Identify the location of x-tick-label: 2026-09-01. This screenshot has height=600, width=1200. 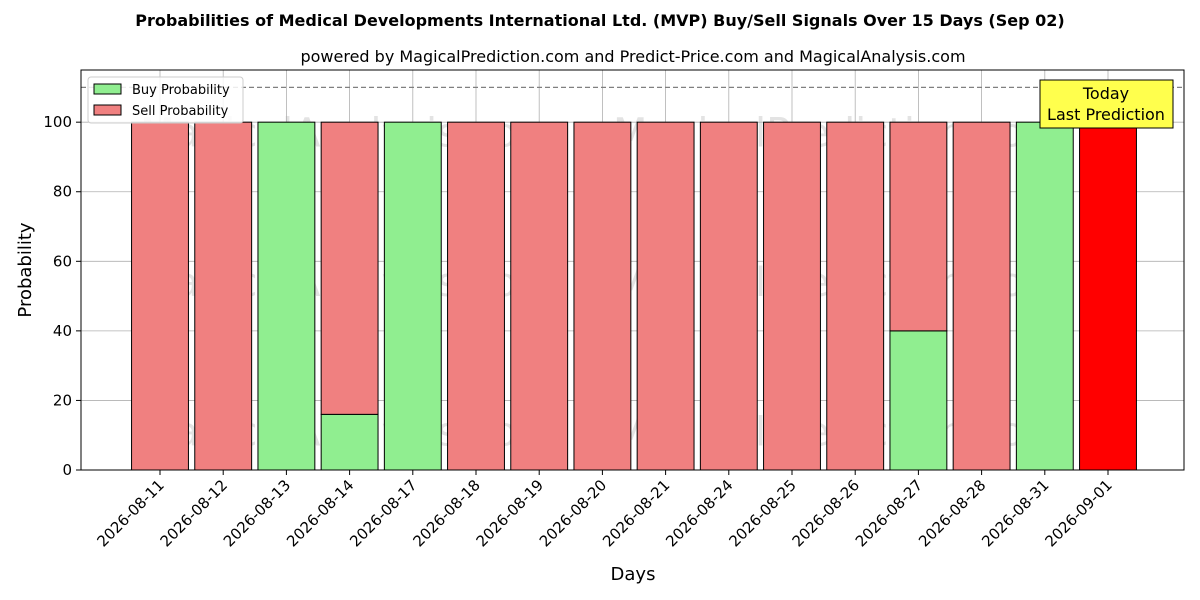
(1078, 513).